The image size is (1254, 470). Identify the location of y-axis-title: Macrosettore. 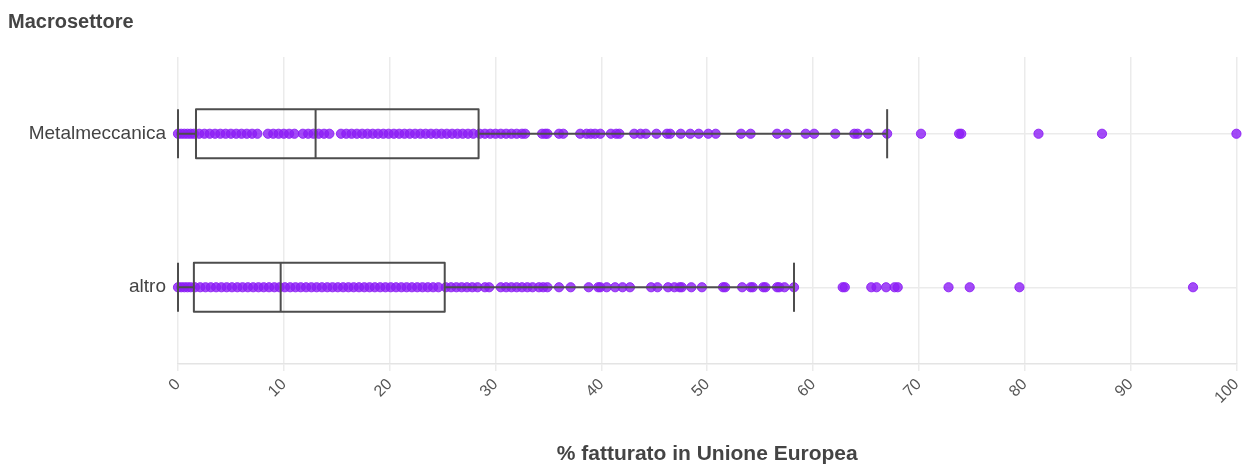
(71, 20).